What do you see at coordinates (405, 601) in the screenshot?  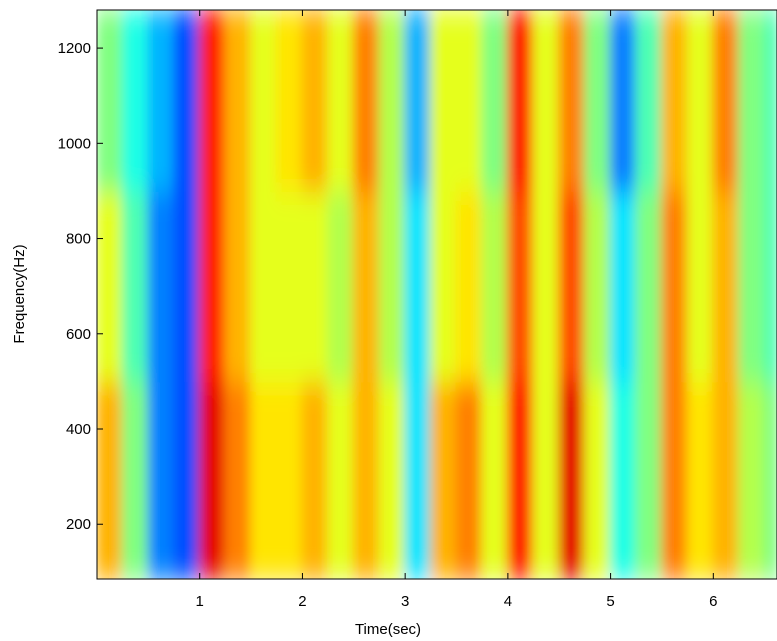 I see `x-tick-label: 3` at bounding box center [405, 601].